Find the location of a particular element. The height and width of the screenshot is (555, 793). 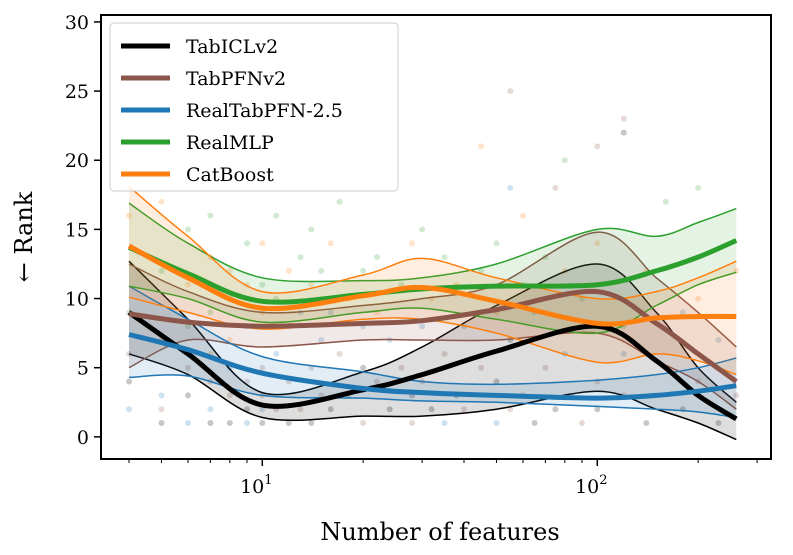

legend-box is located at coordinates (254, 107).